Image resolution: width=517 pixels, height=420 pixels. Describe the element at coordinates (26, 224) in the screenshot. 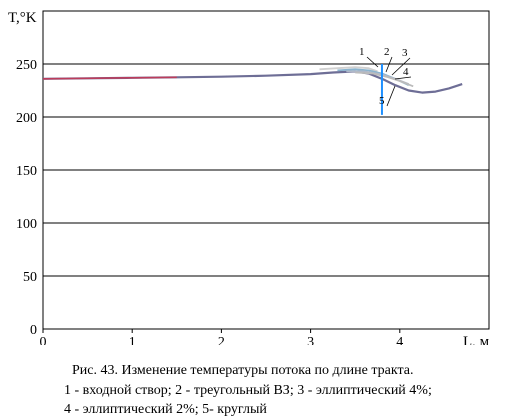

I see `y-tick-label: 100` at that location.